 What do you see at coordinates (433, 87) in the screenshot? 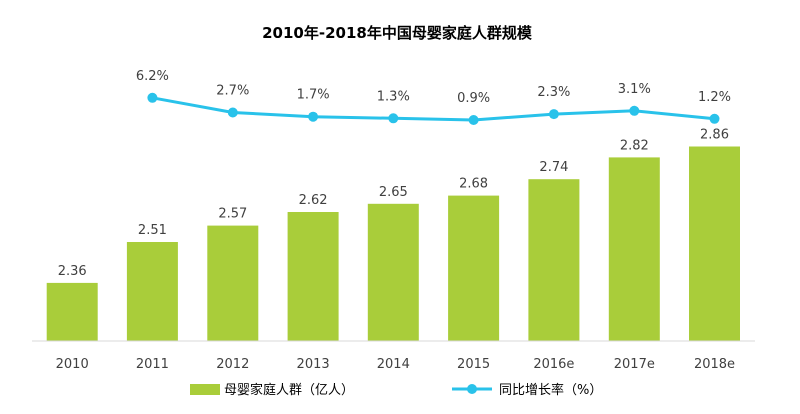
I see `growth-rate-labels: 6.2% 2.7% 1.7% 1.3% 0.9% 2.3% 3.1% 1.2%` at bounding box center [433, 87].